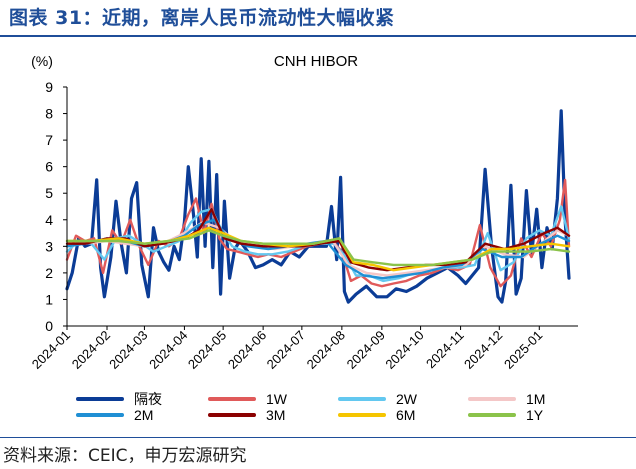 This screenshot has height=469, width=636. I want to click on y-tick-label: 1, so click(49, 299).